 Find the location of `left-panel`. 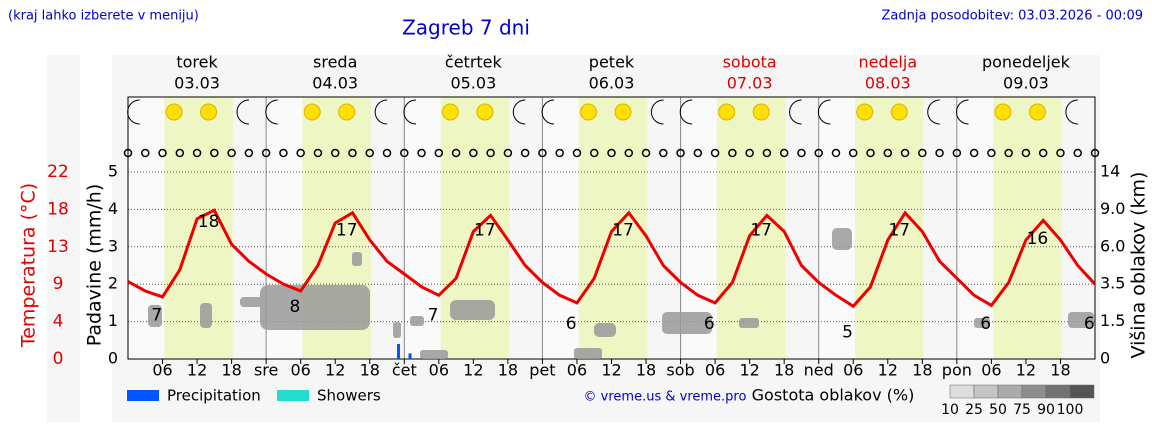

left-panel is located at coordinates (63, 238).